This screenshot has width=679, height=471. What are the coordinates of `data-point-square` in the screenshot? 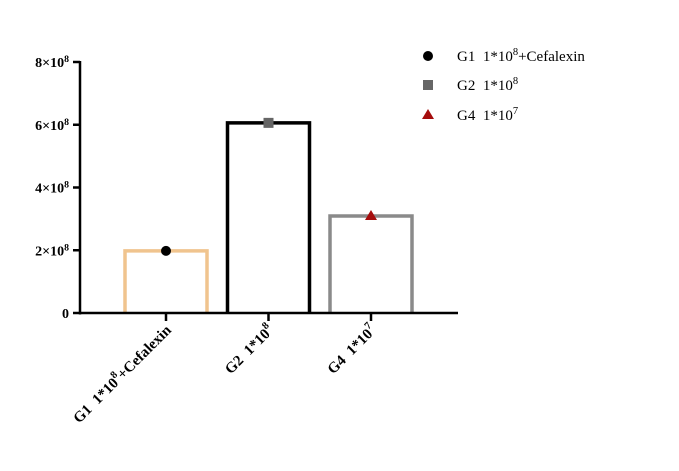 It's located at (268, 122).